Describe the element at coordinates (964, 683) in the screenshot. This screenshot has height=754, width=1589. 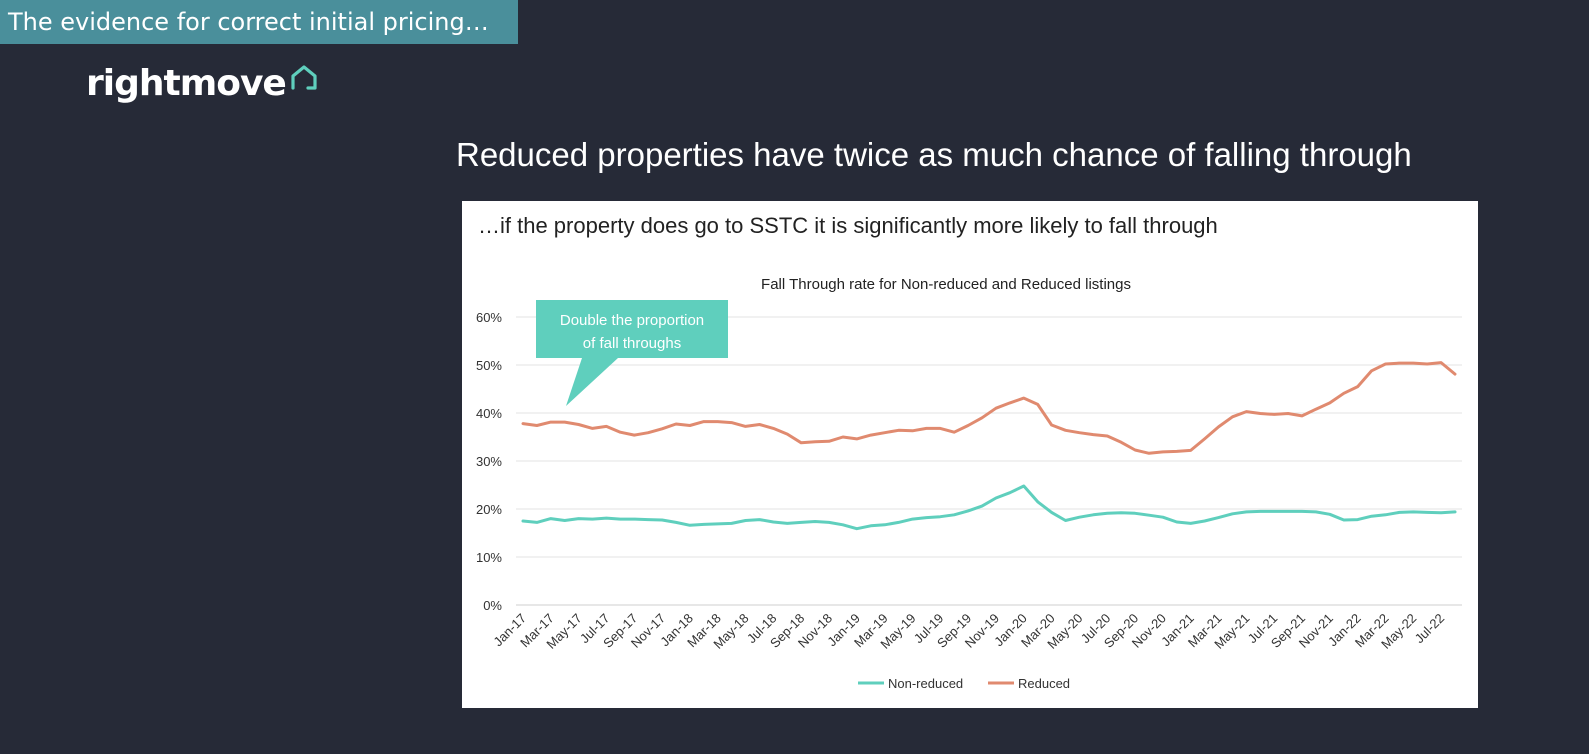
I see `legend: Non-reduced Reduced` at that location.